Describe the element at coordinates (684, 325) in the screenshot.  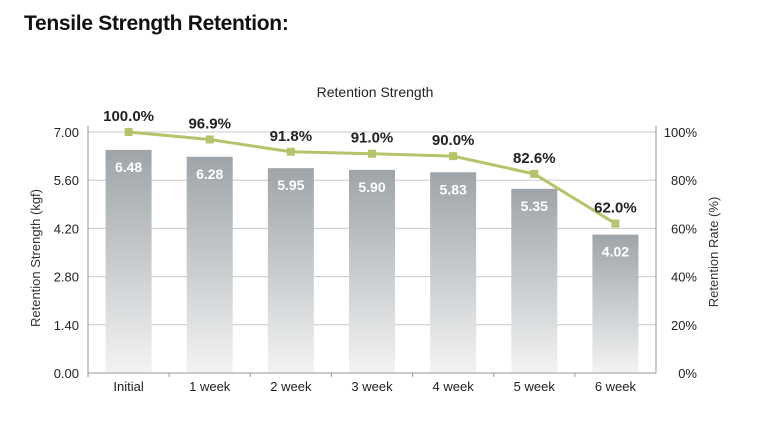
I see `y2-tick-label: 20%` at that location.